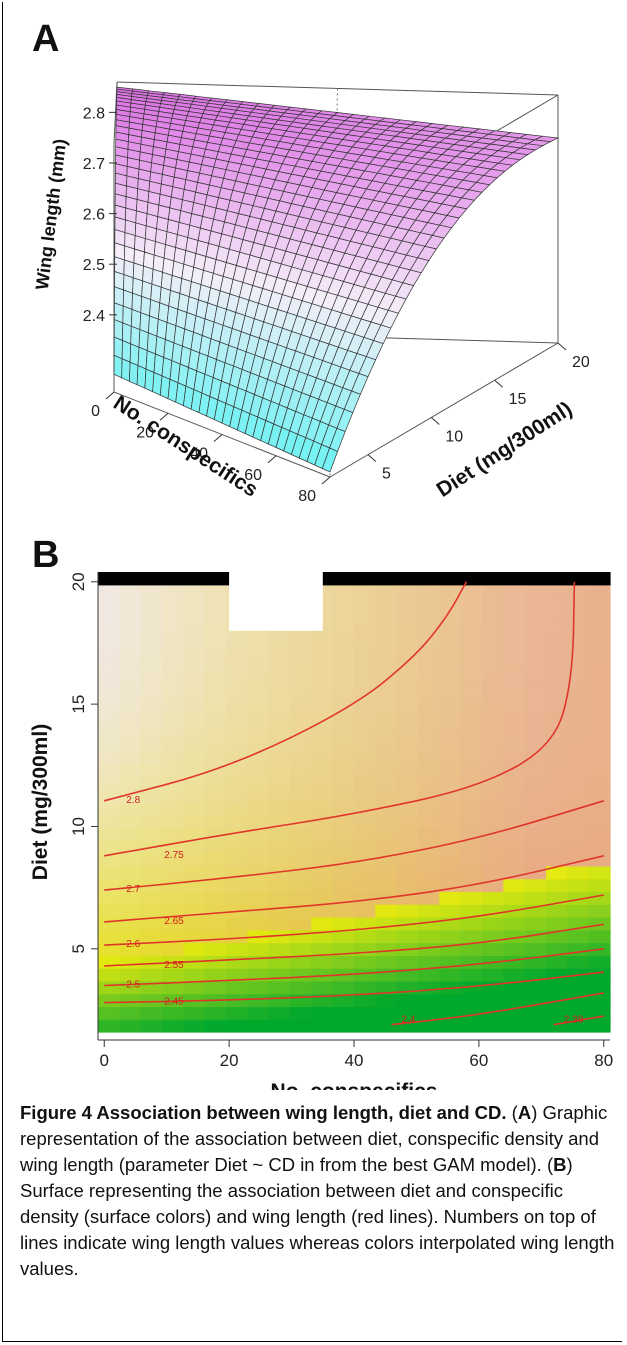 This screenshot has height=1345, width=627. Describe the element at coordinates (372, 458) in the screenshot. I see `y-tick-mark` at that location.